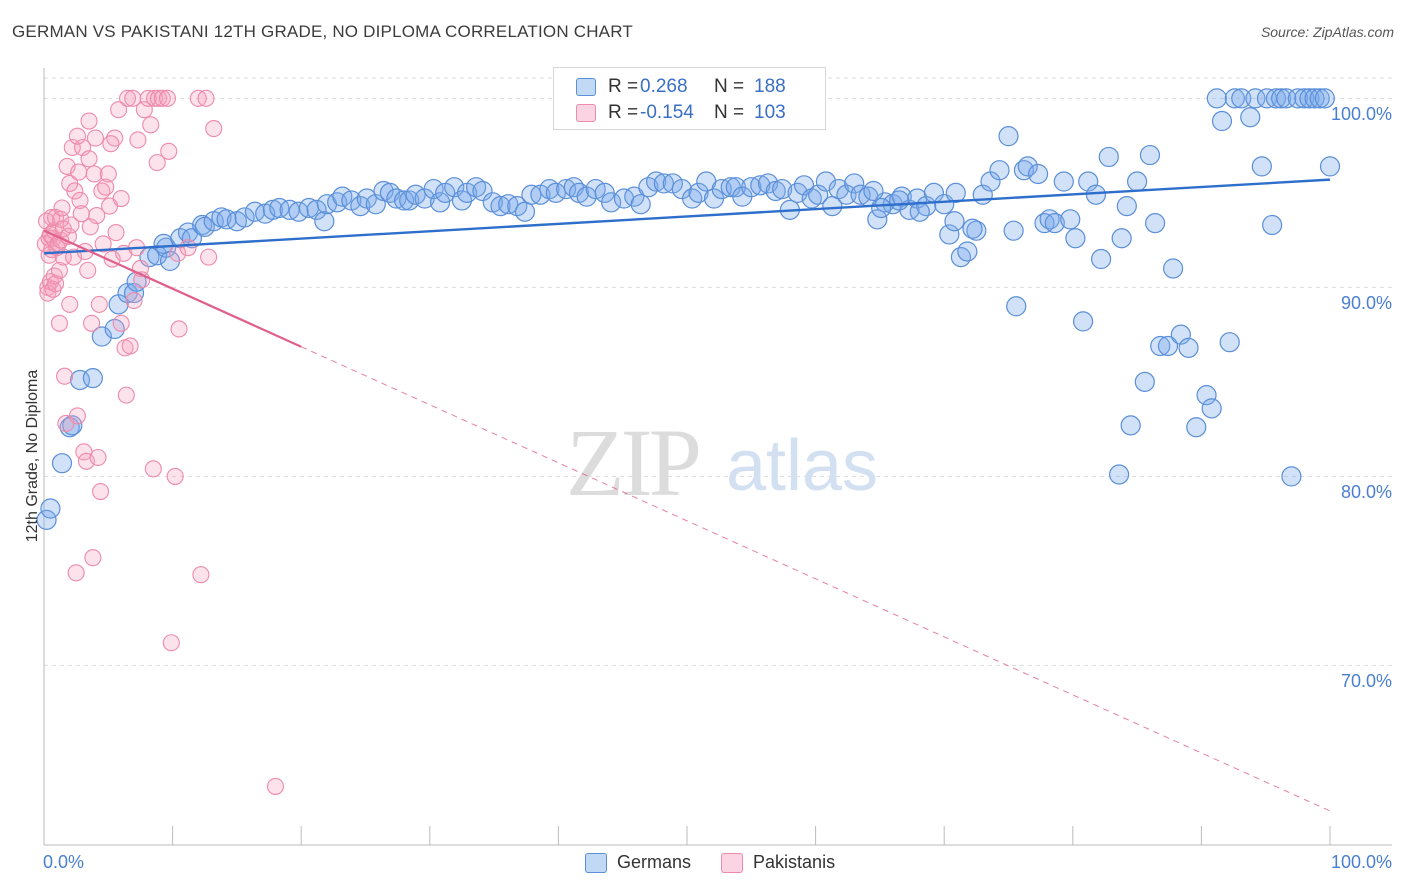 The width and height of the screenshot is (1406, 892). I want to click on bottom-legend: Germans Pakistanis, so click(725, 862).